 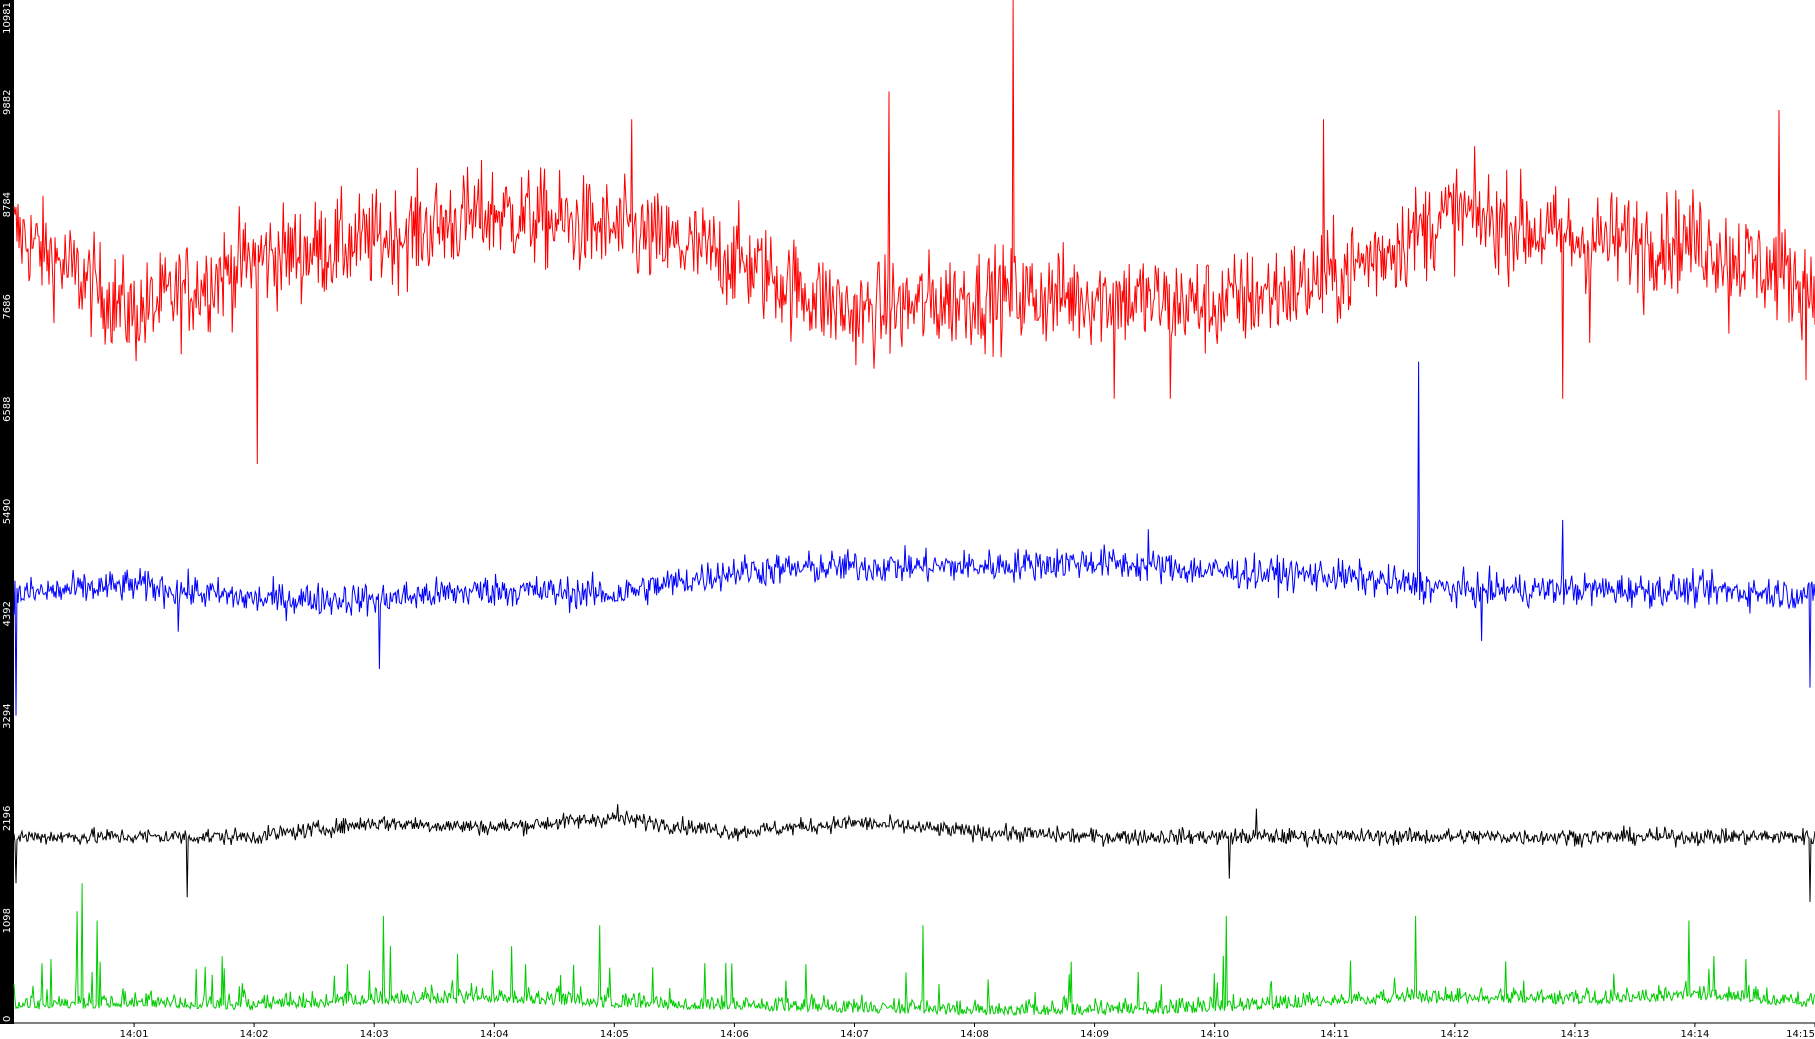 I want to click on y-tick-label: 10981, so click(x=7, y=18).